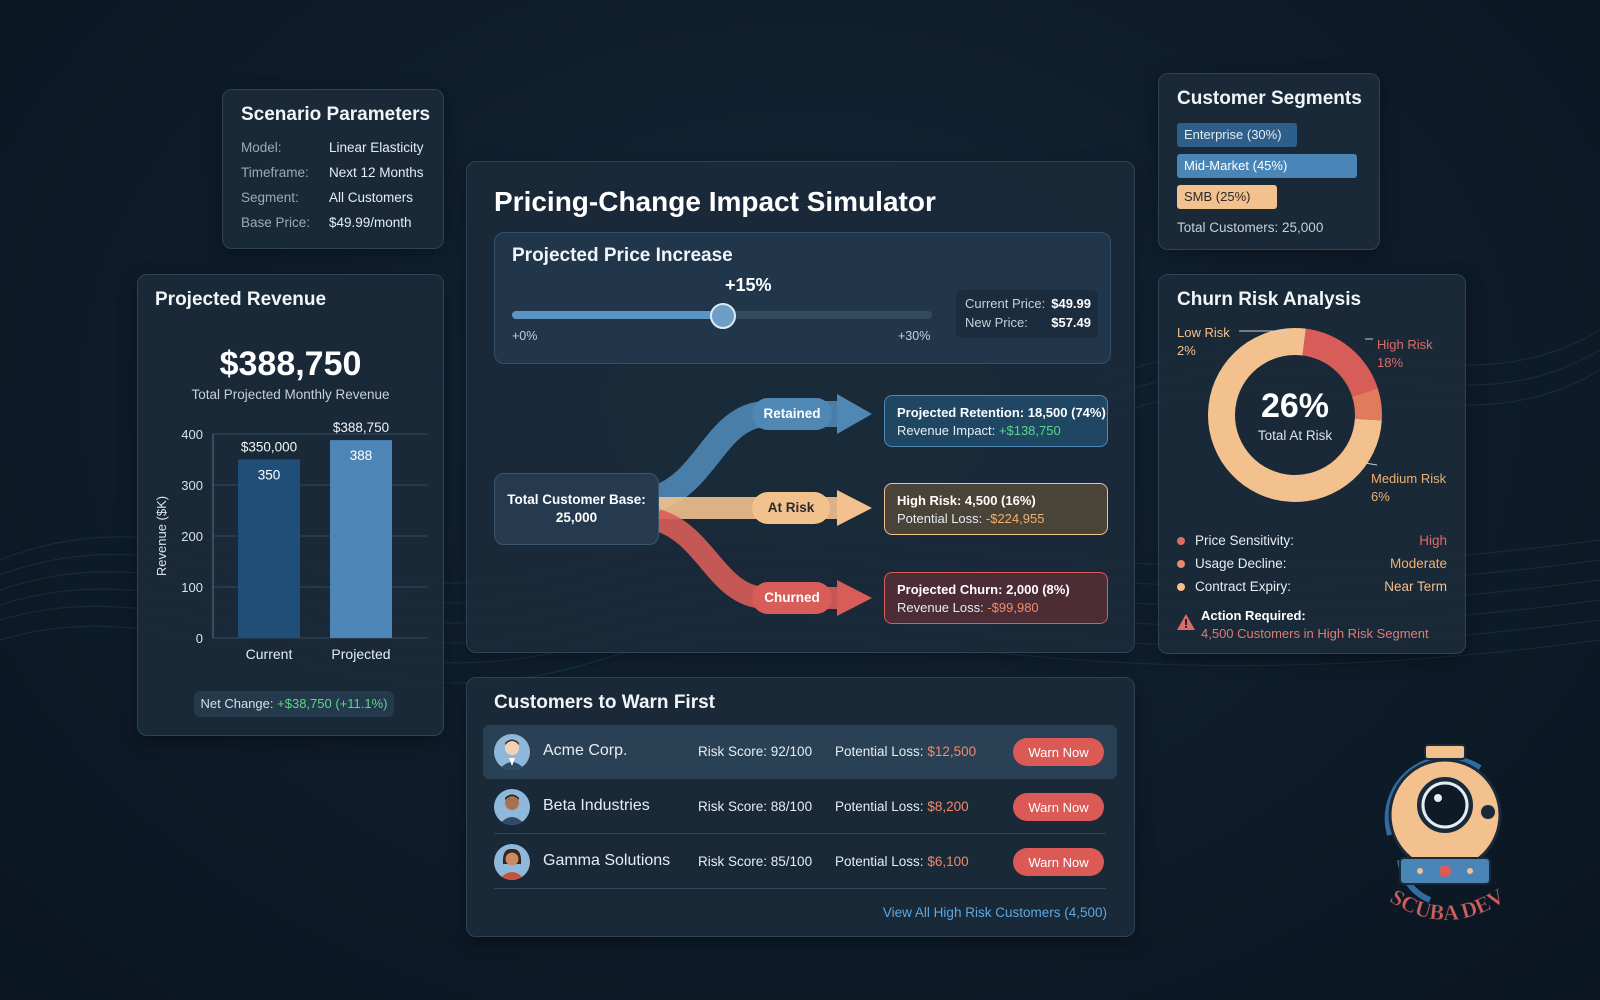  Describe the element at coordinates (755, 751) in the screenshot. I see `risk-score: Risk Score: 92/100` at that location.